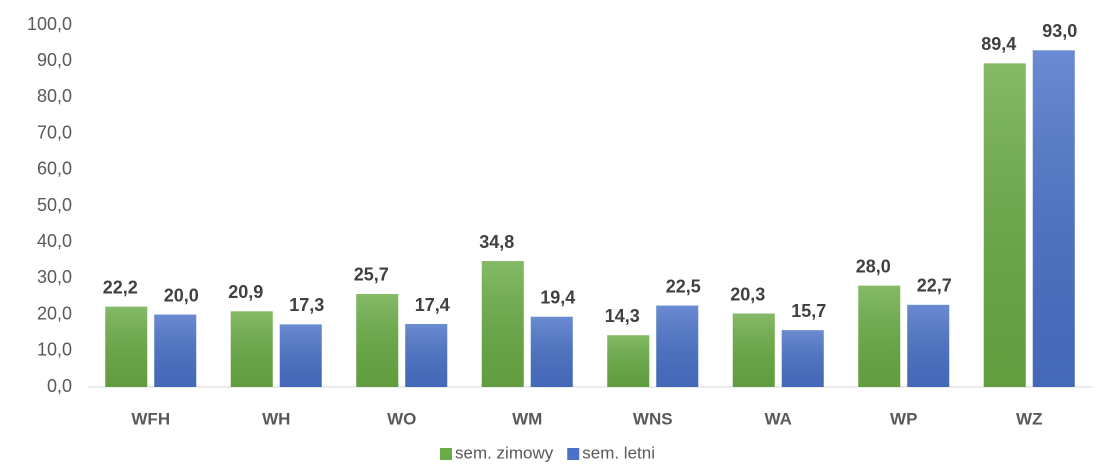 This screenshot has height=464, width=1100. What do you see at coordinates (49, 24) in the screenshot?
I see `y-tick-label: 100,0` at bounding box center [49, 24].